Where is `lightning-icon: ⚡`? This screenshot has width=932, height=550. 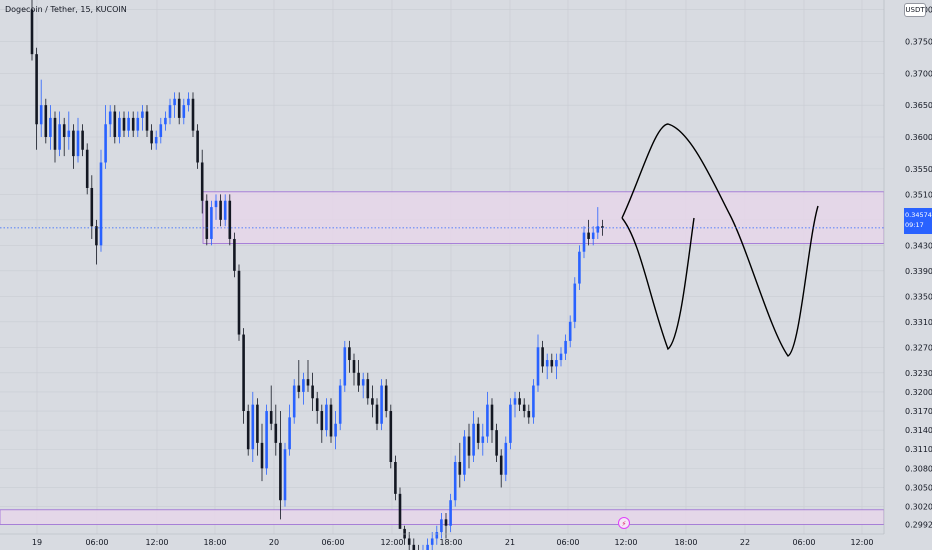 lightning-icon: ⚡ is located at coordinates (624, 523).